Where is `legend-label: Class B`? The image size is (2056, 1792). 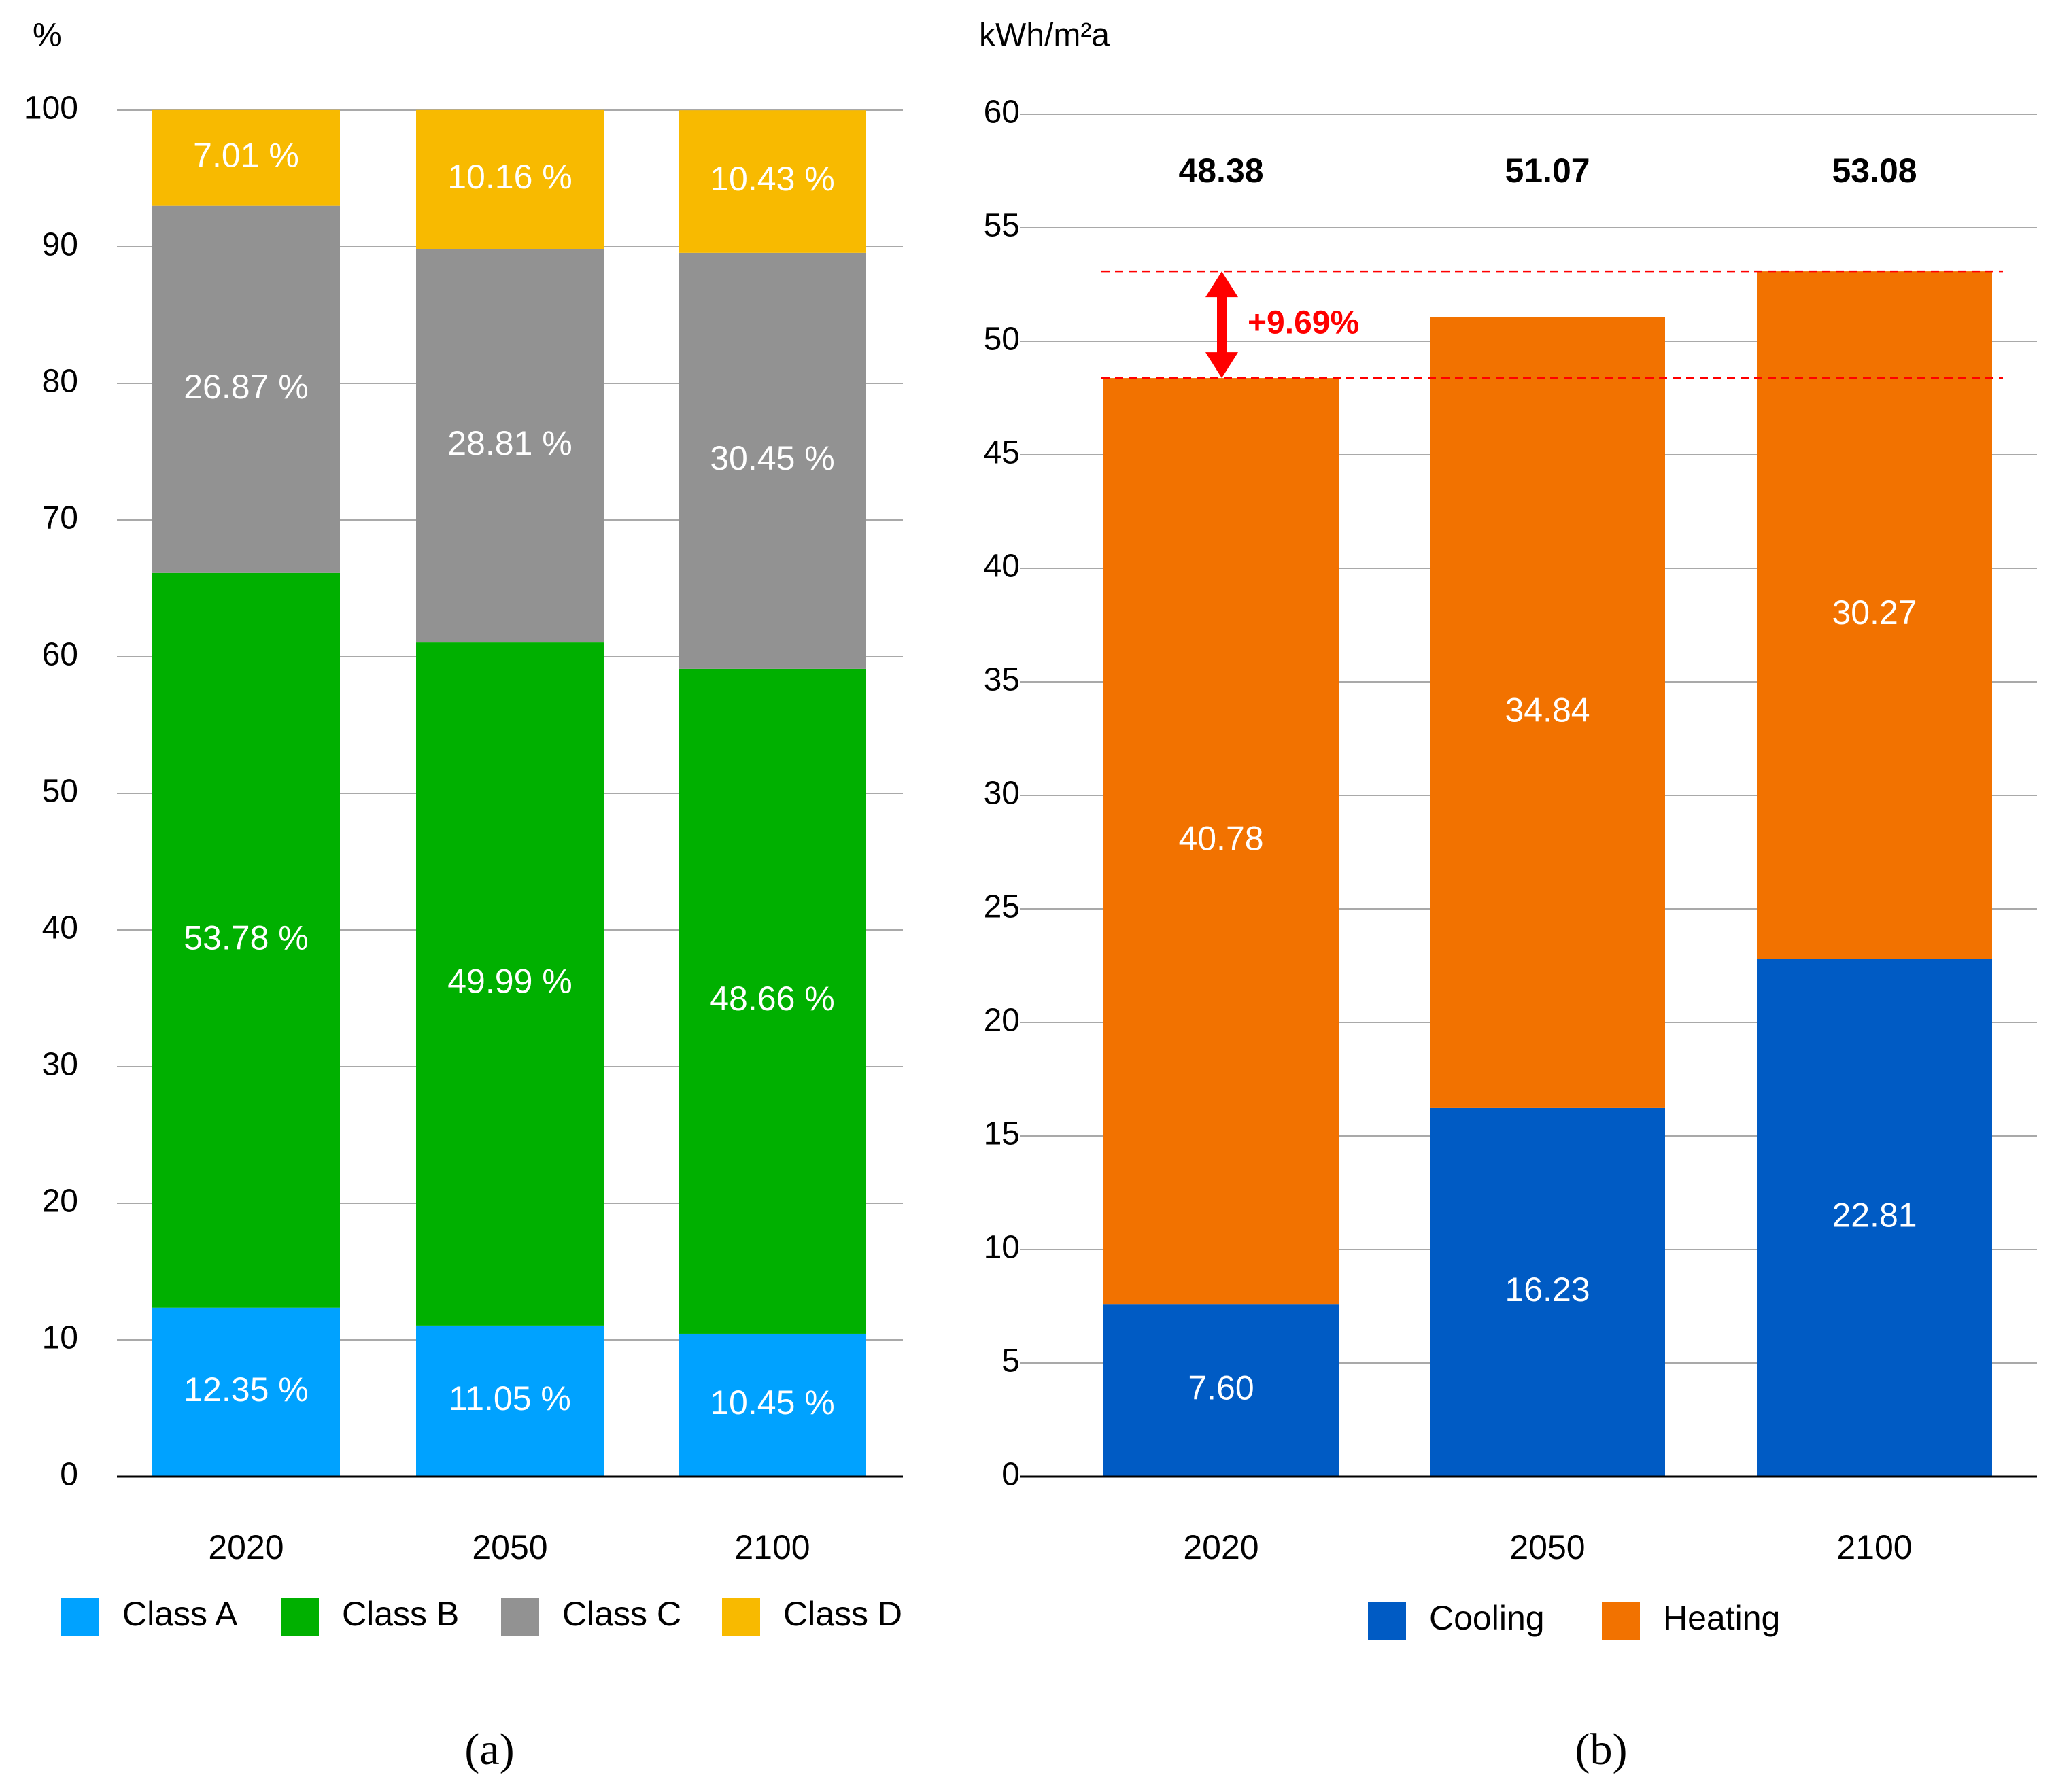
legend-label: Class B is located at coordinates (401, 1614).